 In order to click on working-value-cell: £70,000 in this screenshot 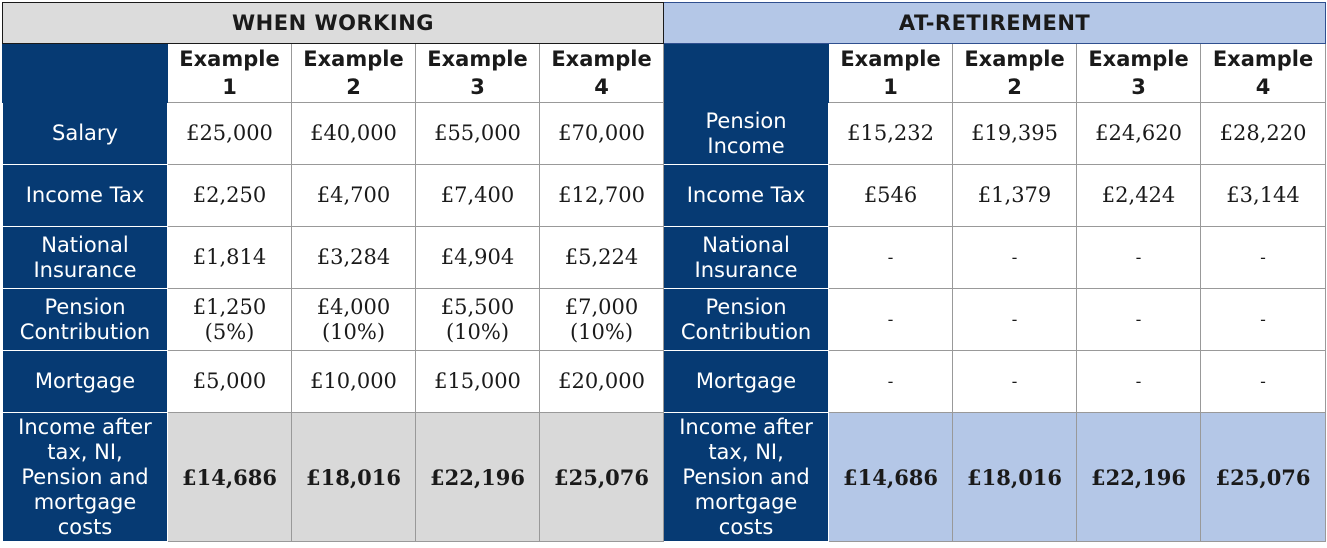, I will do `click(601, 133)`.